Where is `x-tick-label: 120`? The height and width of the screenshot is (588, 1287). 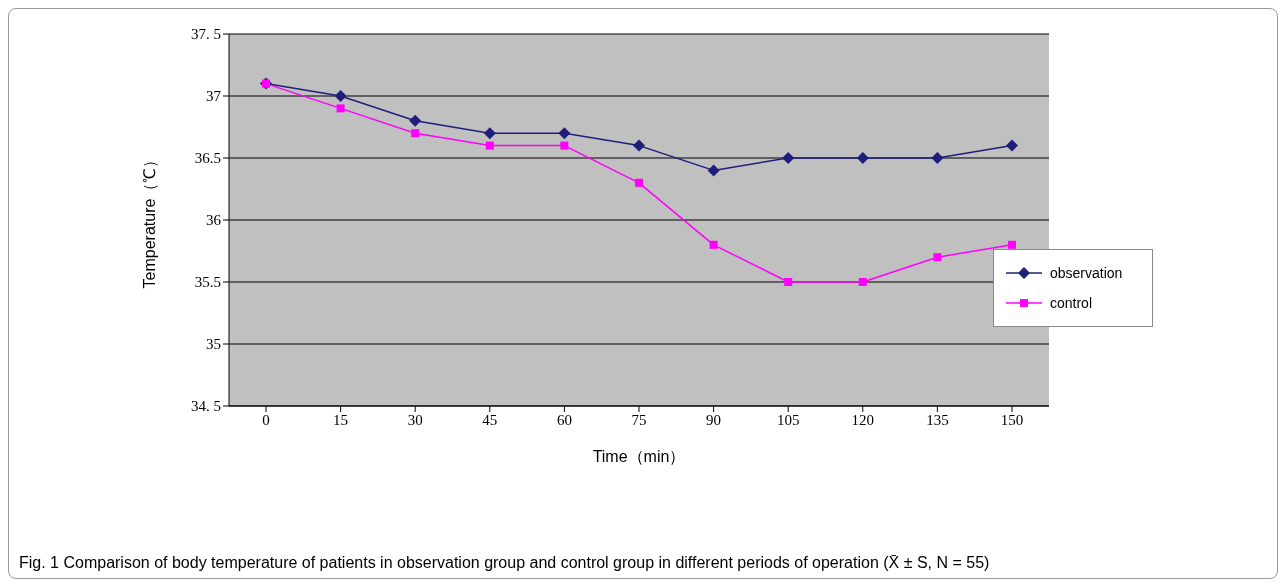
x-tick-label: 120 is located at coordinates (863, 419).